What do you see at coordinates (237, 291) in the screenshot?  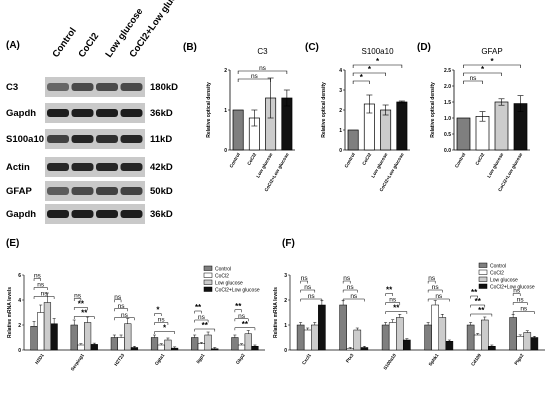 I see `legend-label: CoCl2+Low glucose` at bounding box center [237, 291].